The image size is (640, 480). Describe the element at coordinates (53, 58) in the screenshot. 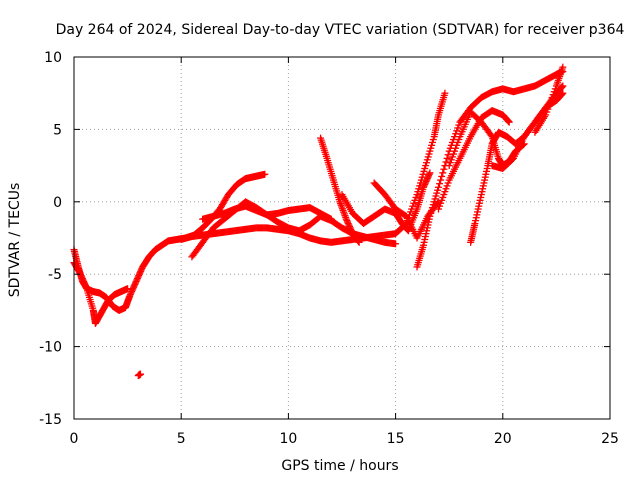

I see `y-tick-label: 10` at that location.